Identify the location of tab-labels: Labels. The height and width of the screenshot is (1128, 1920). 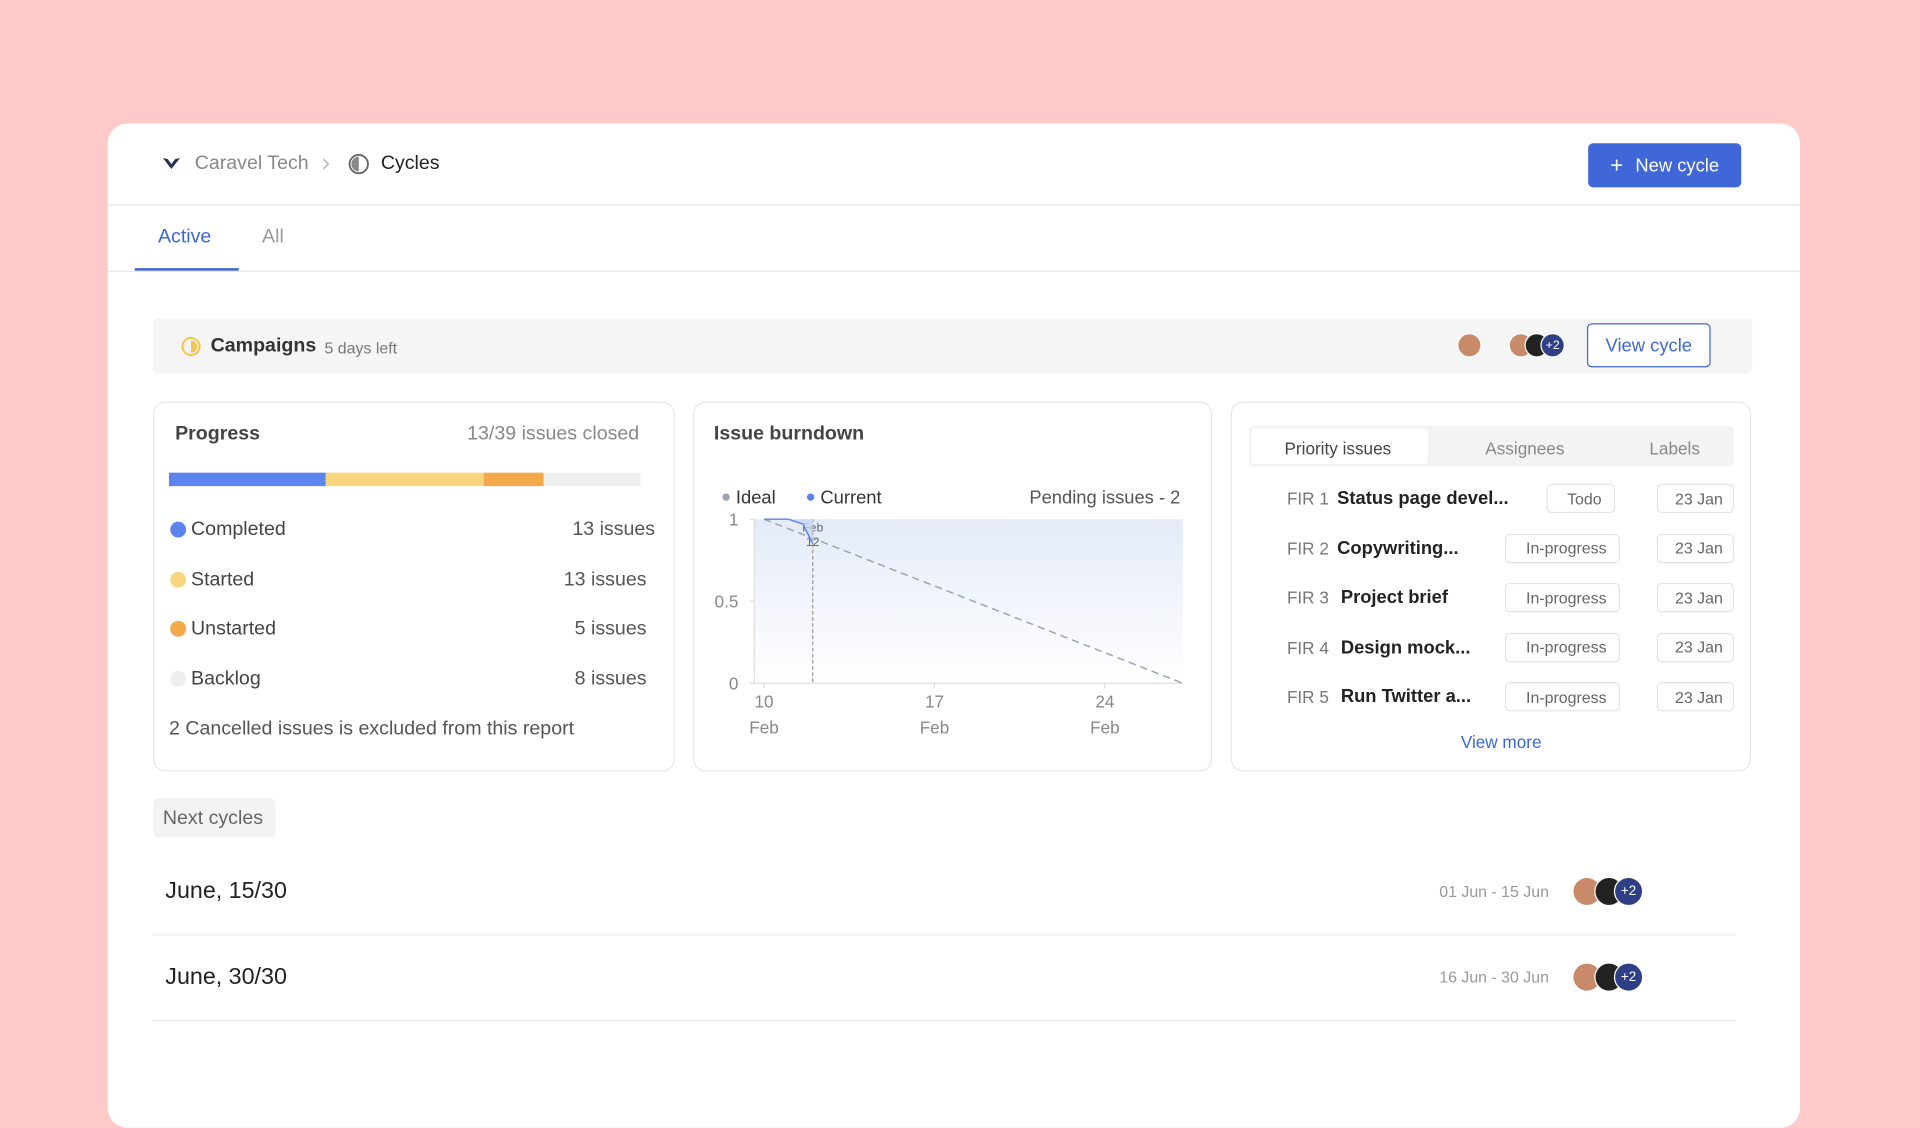
(1674, 448).